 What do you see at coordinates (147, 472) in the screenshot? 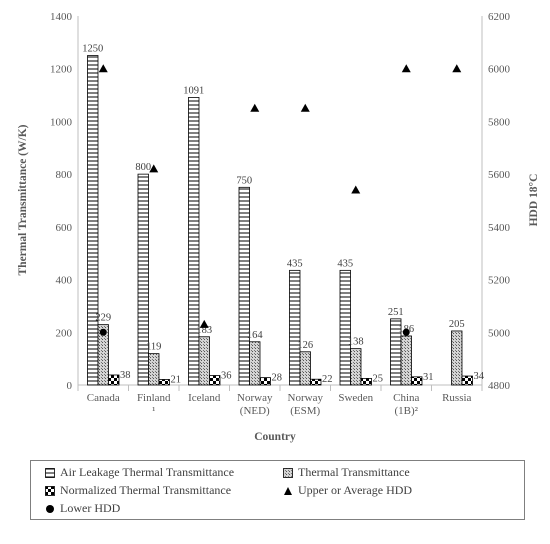
I see `legend-label: Air Leakage Thermal Transmittance` at bounding box center [147, 472].